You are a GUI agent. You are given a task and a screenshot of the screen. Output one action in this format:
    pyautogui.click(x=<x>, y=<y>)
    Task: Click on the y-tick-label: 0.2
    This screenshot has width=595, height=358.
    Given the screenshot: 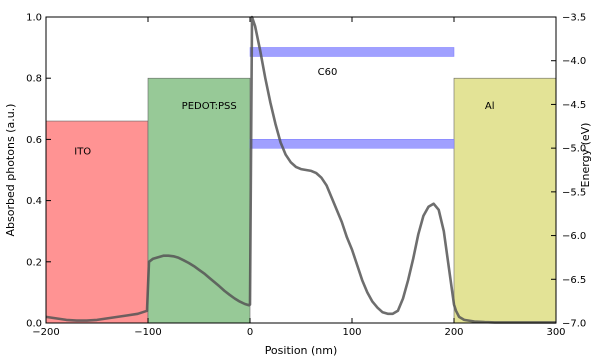 What is the action you would take?
    pyautogui.click(x=34, y=262)
    